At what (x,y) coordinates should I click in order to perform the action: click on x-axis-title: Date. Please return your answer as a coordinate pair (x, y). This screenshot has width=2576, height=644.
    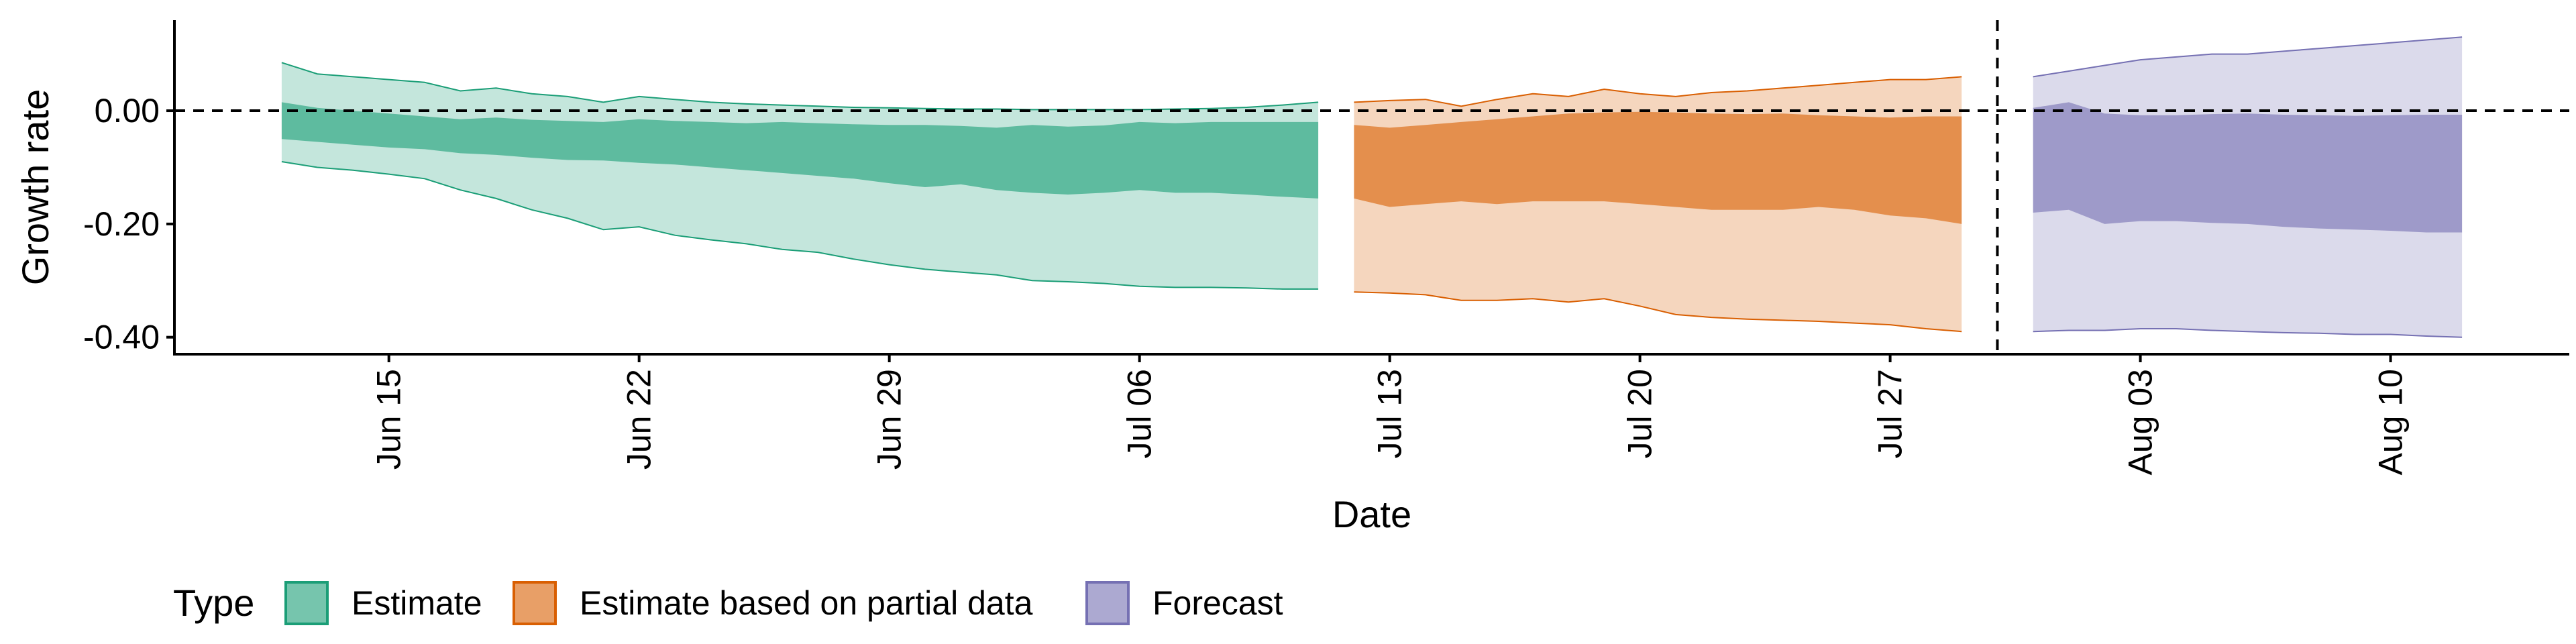
    Looking at the image, I should click on (1371, 514).